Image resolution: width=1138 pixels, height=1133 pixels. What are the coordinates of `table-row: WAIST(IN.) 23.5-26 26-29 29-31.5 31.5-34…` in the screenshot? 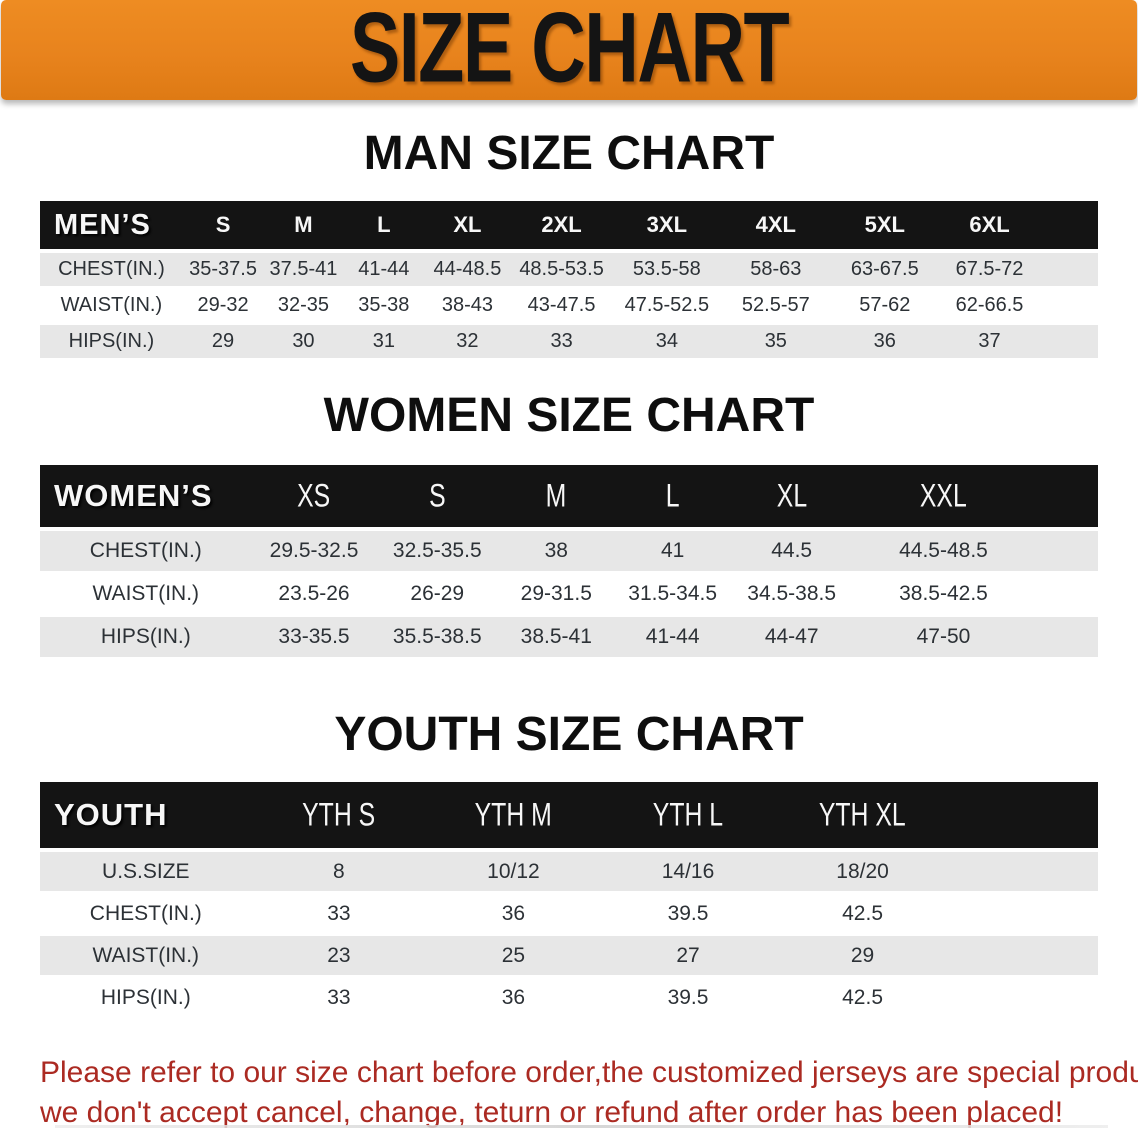 It's located at (569, 593).